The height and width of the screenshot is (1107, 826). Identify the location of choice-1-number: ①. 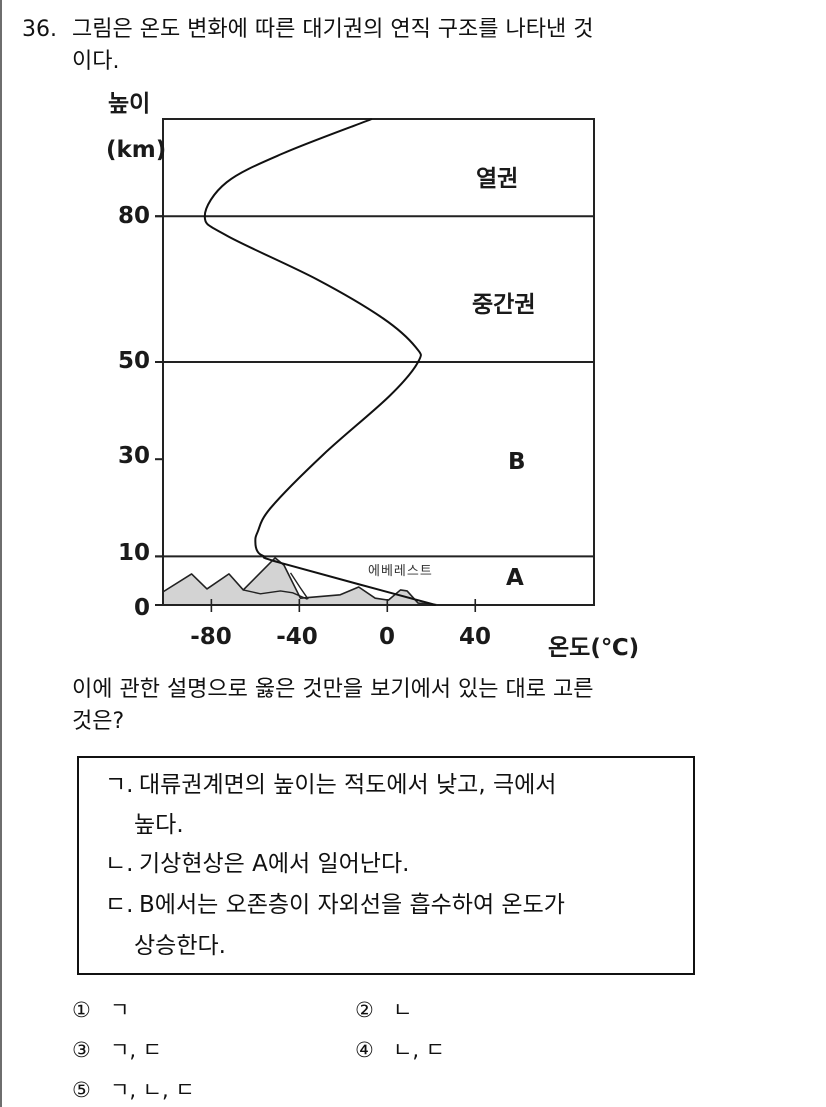
(81, 1010).